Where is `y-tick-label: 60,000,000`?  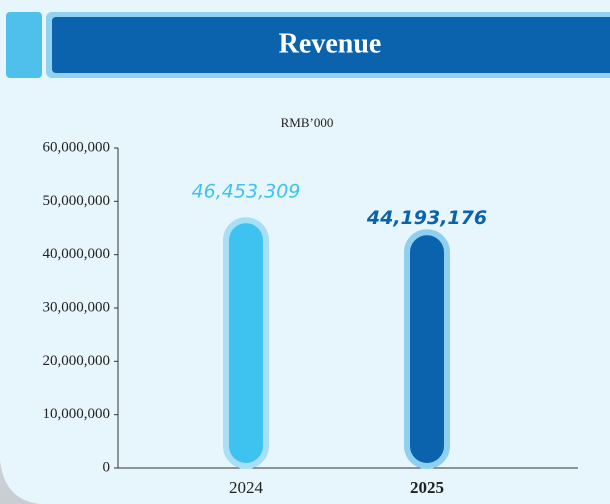 y-tick-label: 60,000,000 is located at coordinates (77, 147).